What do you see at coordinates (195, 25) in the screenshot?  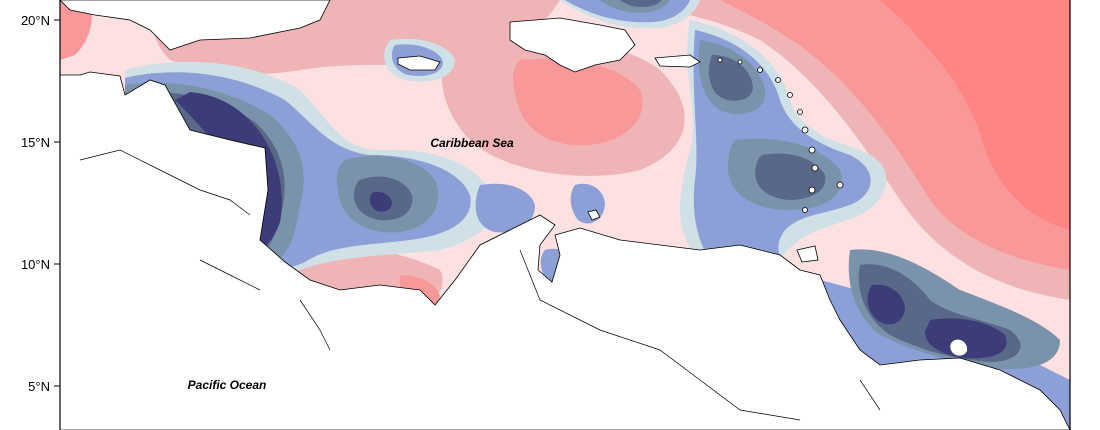 I see `land-cuba` at bounding box center [195, 25].